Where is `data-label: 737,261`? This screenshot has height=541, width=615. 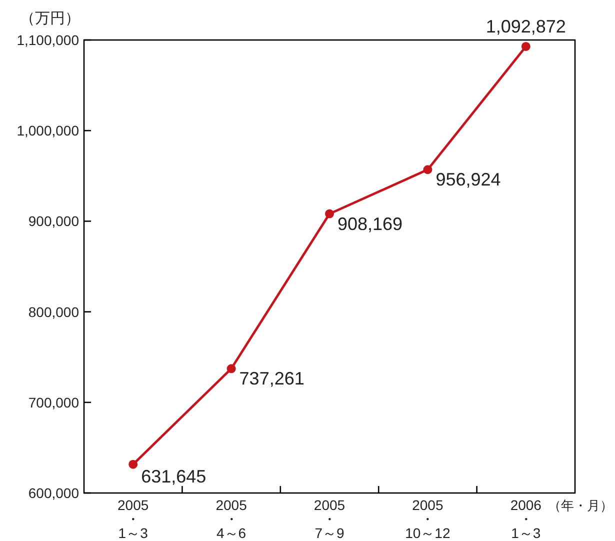 data-label: 737,261 is located at coordinates (271, 378).